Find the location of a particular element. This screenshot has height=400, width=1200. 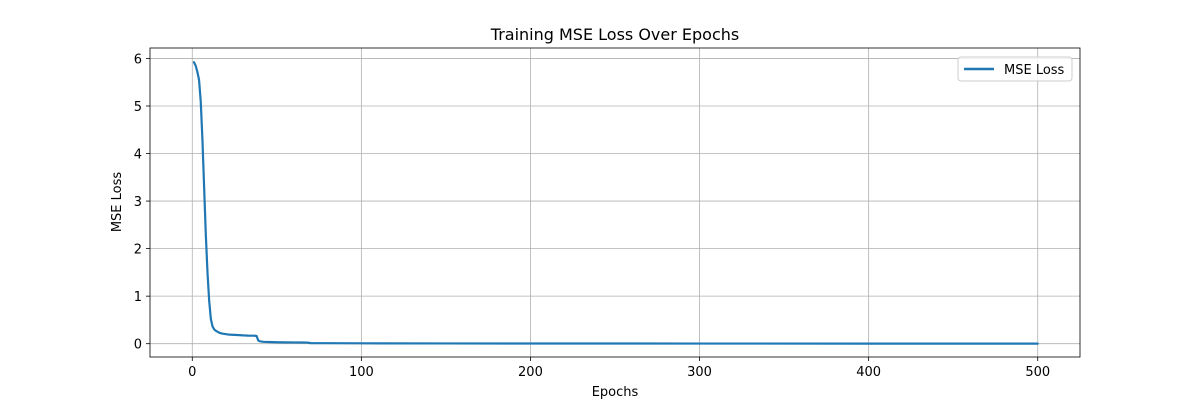

x-axis-label: Epochs is located at coordinates (615, 392).